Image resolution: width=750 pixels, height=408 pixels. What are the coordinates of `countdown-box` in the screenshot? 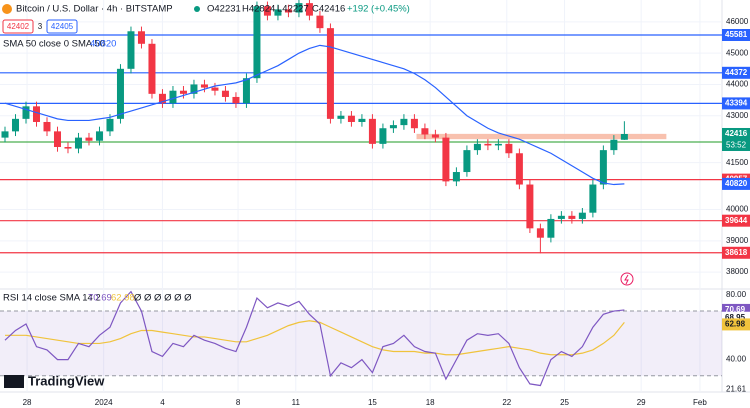 It's located at (736, 145).